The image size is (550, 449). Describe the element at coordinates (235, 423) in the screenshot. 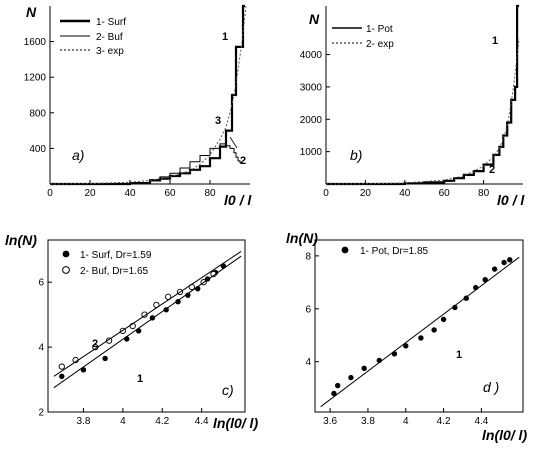

I see `panel-c-xlabel: ln(l0/ l)` at that location.